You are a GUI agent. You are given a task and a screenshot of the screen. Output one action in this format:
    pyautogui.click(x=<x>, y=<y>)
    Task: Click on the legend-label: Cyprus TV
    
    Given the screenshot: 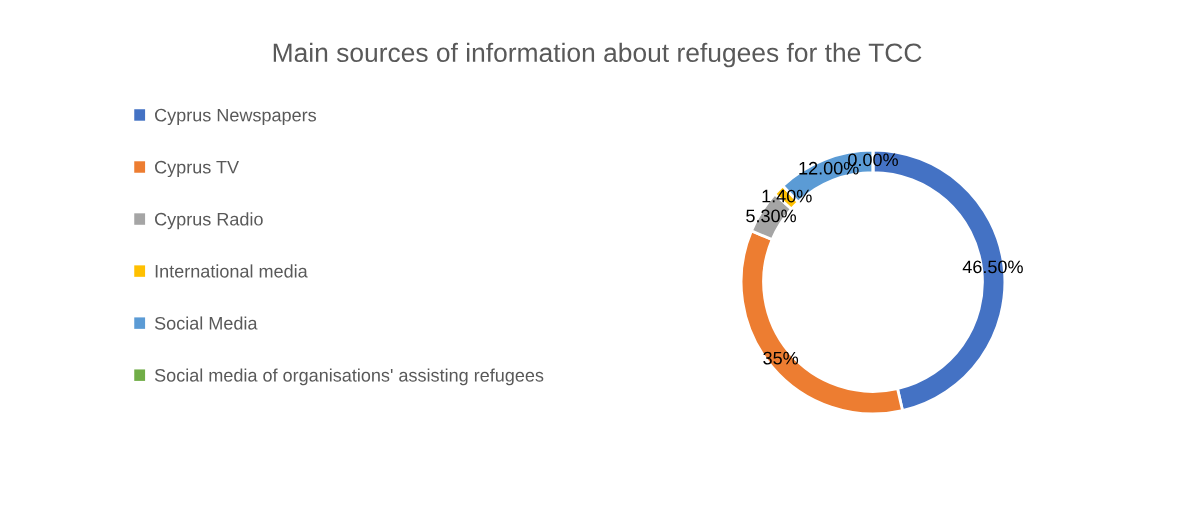 What is the action you would take?
    pyautogui.click(x=197, y=169)
    